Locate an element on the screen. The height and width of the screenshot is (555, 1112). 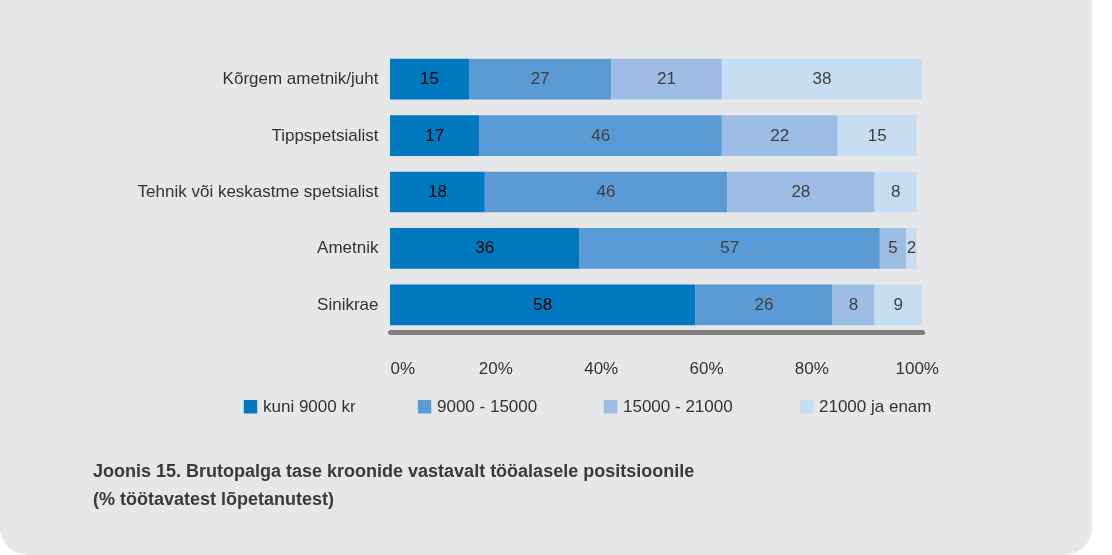
data-label: 27 is located at coordinates (540, 79).